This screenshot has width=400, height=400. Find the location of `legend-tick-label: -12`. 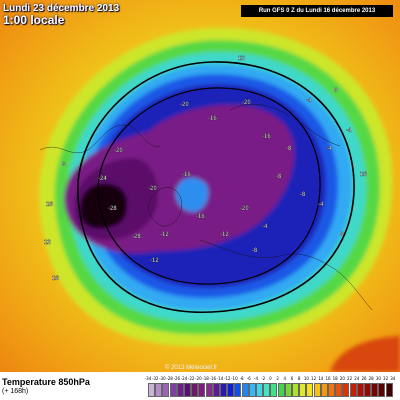

legend-tick-label: -12 is located at coordinates (227, 378).